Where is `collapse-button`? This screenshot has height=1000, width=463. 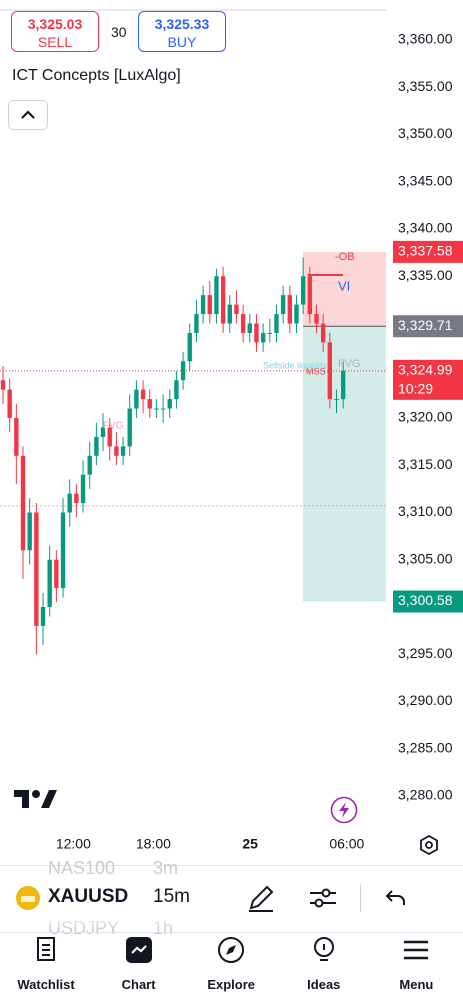
collapse-button is located at coordinates (28, 115).